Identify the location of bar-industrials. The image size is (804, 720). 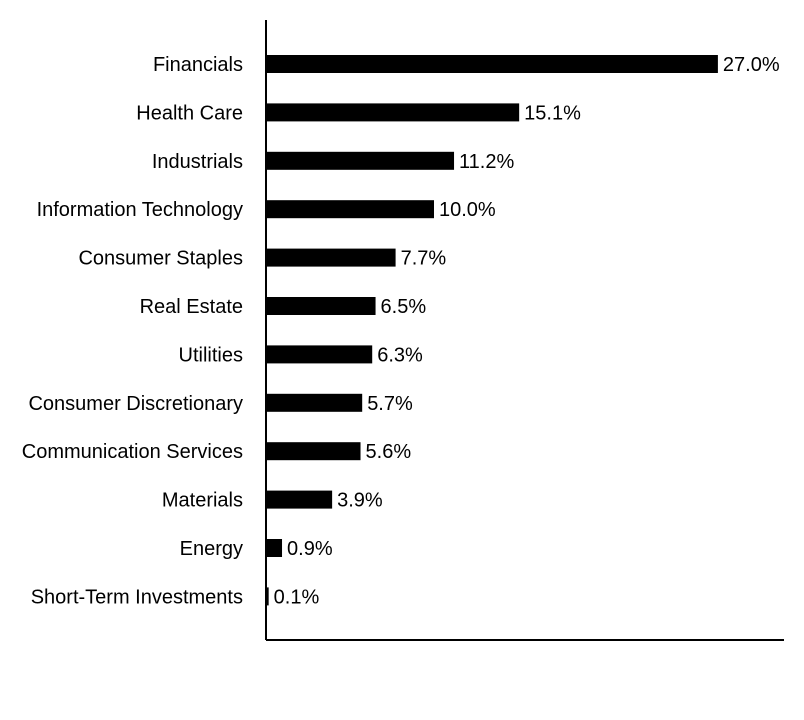
(361, 160).